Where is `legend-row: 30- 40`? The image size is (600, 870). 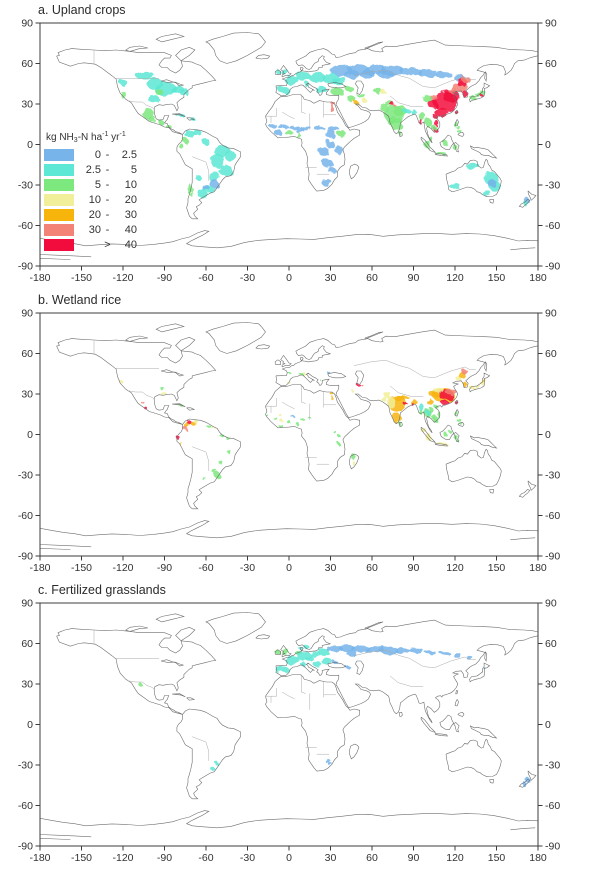 legend-row: 30- 40 is located at coordinates (90, 229).